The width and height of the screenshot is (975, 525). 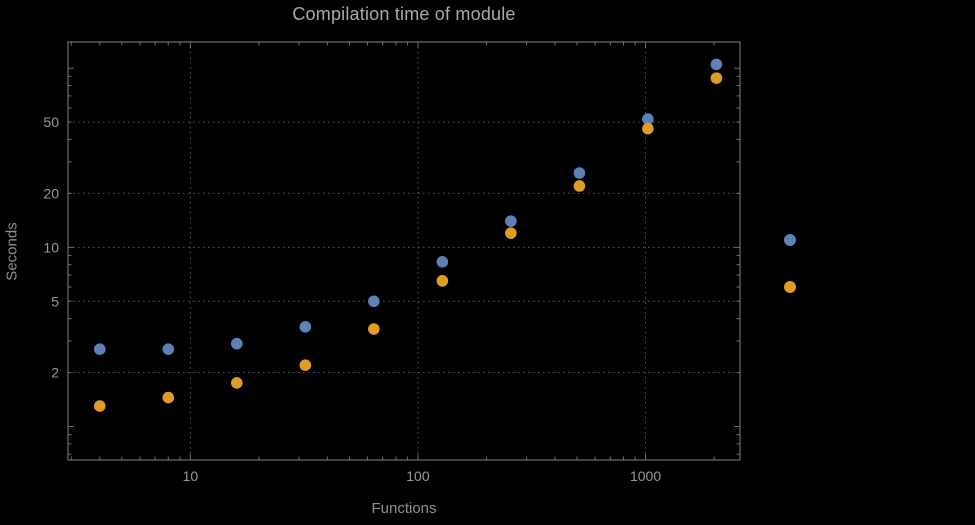 I want to click on y-tick-label: 2, so click(x=55, y=373).